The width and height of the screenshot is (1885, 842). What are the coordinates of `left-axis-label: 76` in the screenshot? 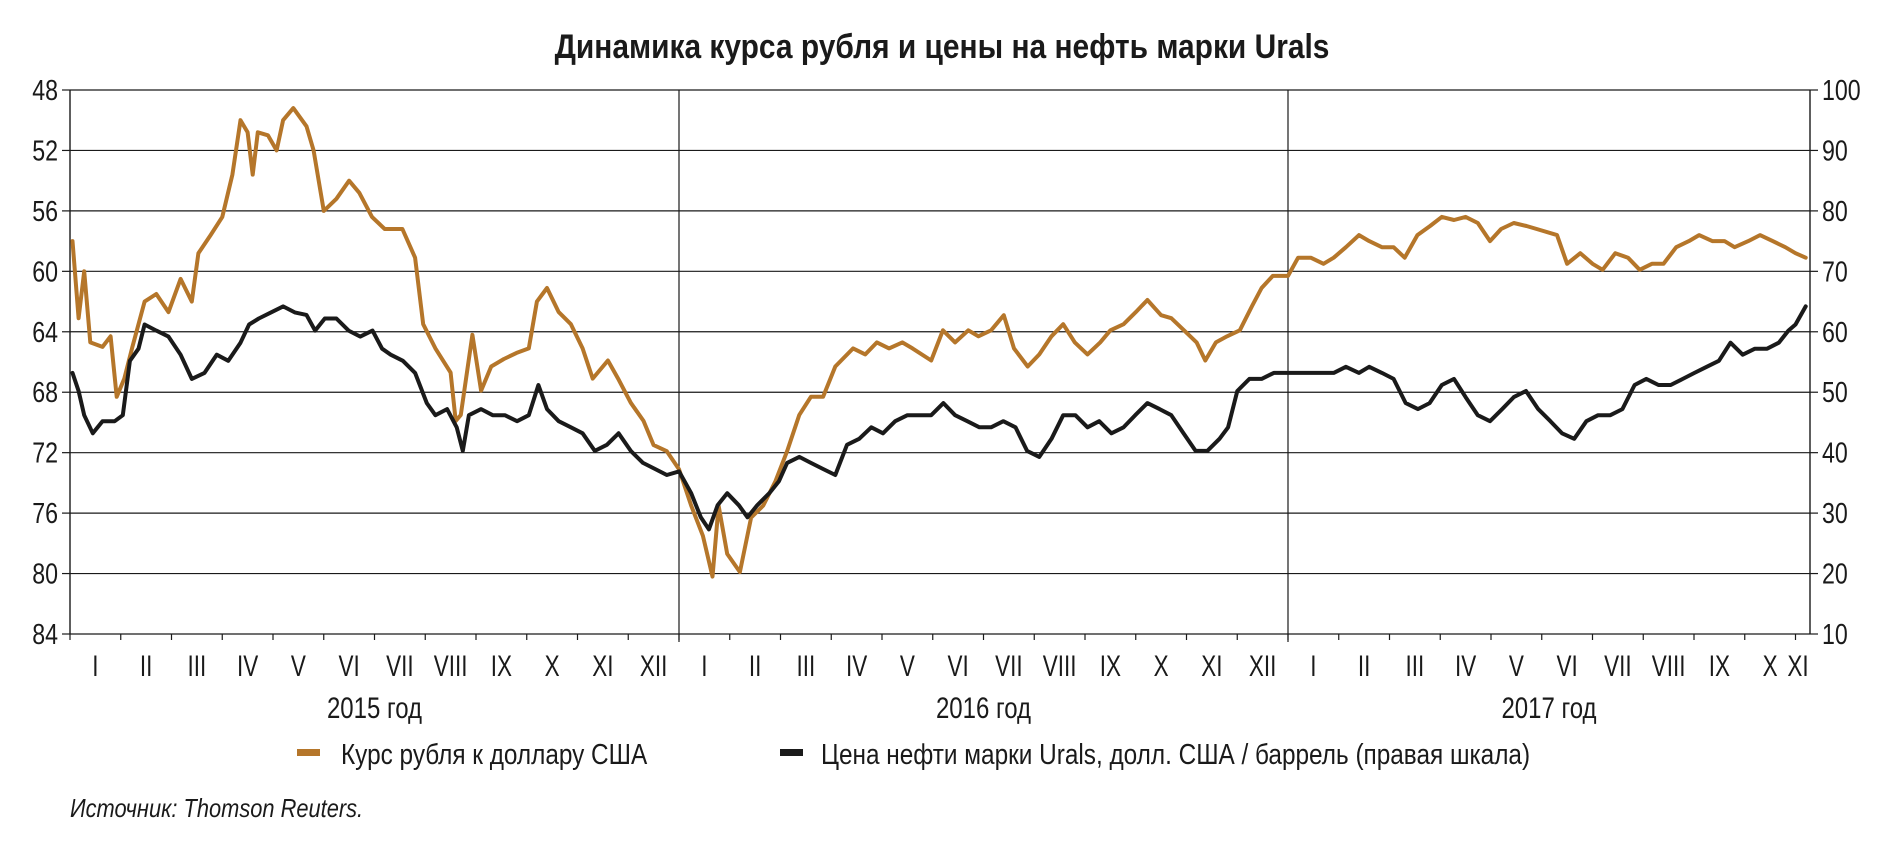 It's located at (45, 513).